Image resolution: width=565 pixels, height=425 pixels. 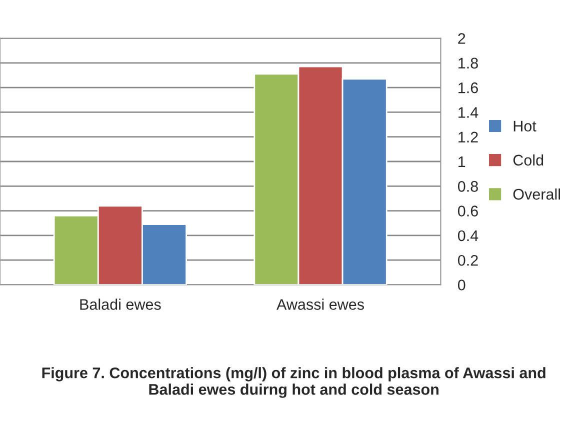 I want to click on legend-label: Overall, so click(x=536, y=194).